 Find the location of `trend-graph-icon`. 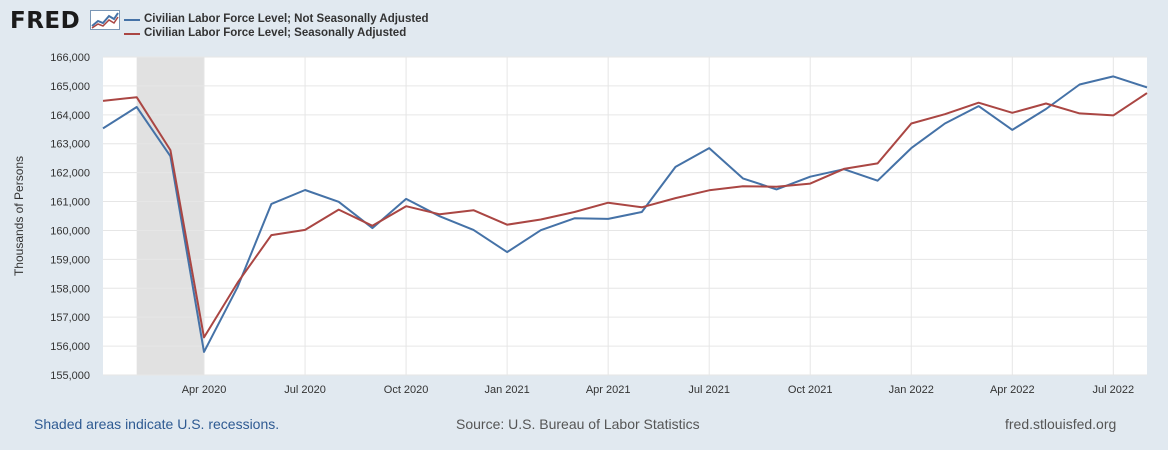

trend-graph-icon is located at coordinates (105, 20).